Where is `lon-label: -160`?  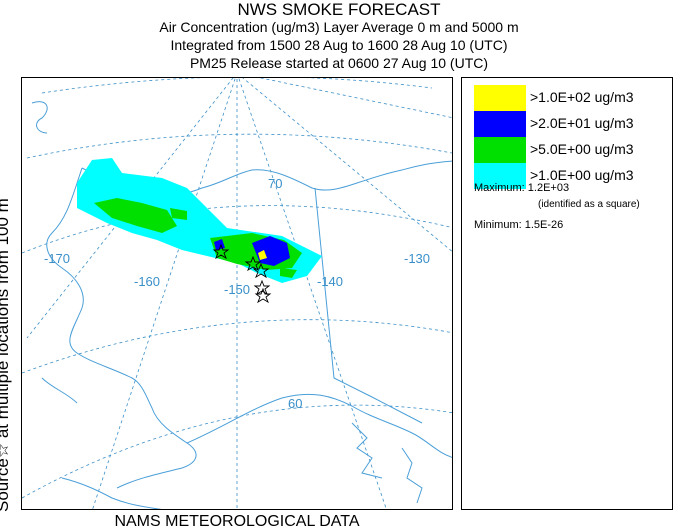 lon-label: -160 is located at coordinates (147, 281).